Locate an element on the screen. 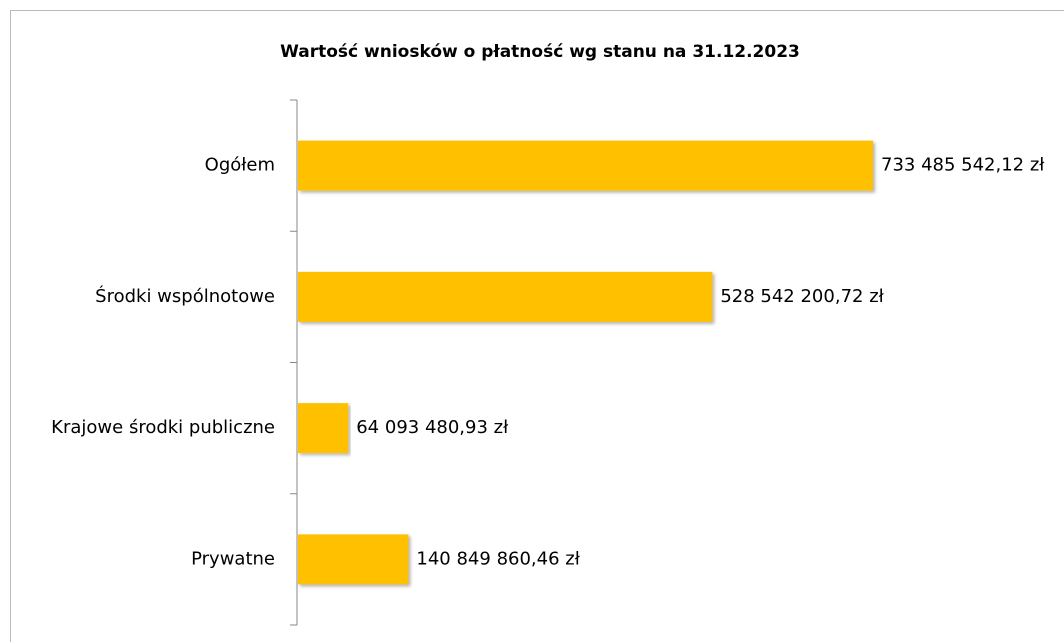 The image size is (1064, 642). value-label: 64 093 480,93 zł is located at coordinates (432, 427).